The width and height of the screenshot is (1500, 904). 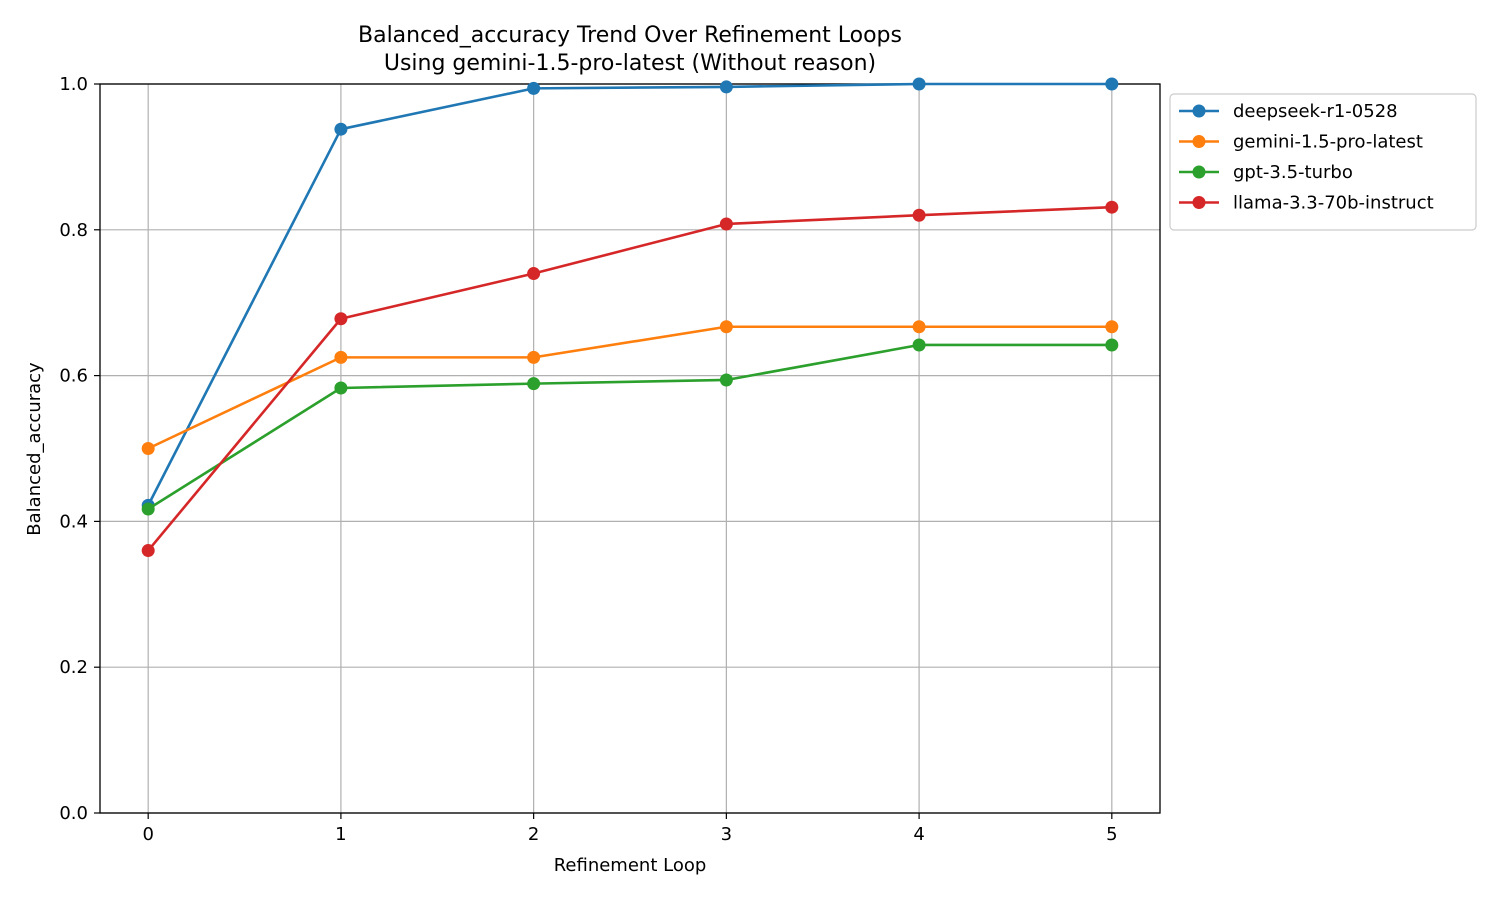 I want to click on series-gpt-3-5-turbo, so click(x=630, y=427).